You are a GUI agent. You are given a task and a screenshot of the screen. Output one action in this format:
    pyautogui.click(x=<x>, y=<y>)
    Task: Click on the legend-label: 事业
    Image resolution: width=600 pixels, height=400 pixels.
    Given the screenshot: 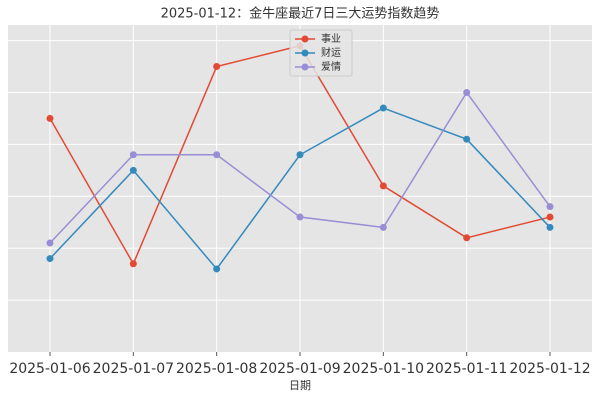 What is the action you would take?
    pyautogui.click(x=331, y=38)
    